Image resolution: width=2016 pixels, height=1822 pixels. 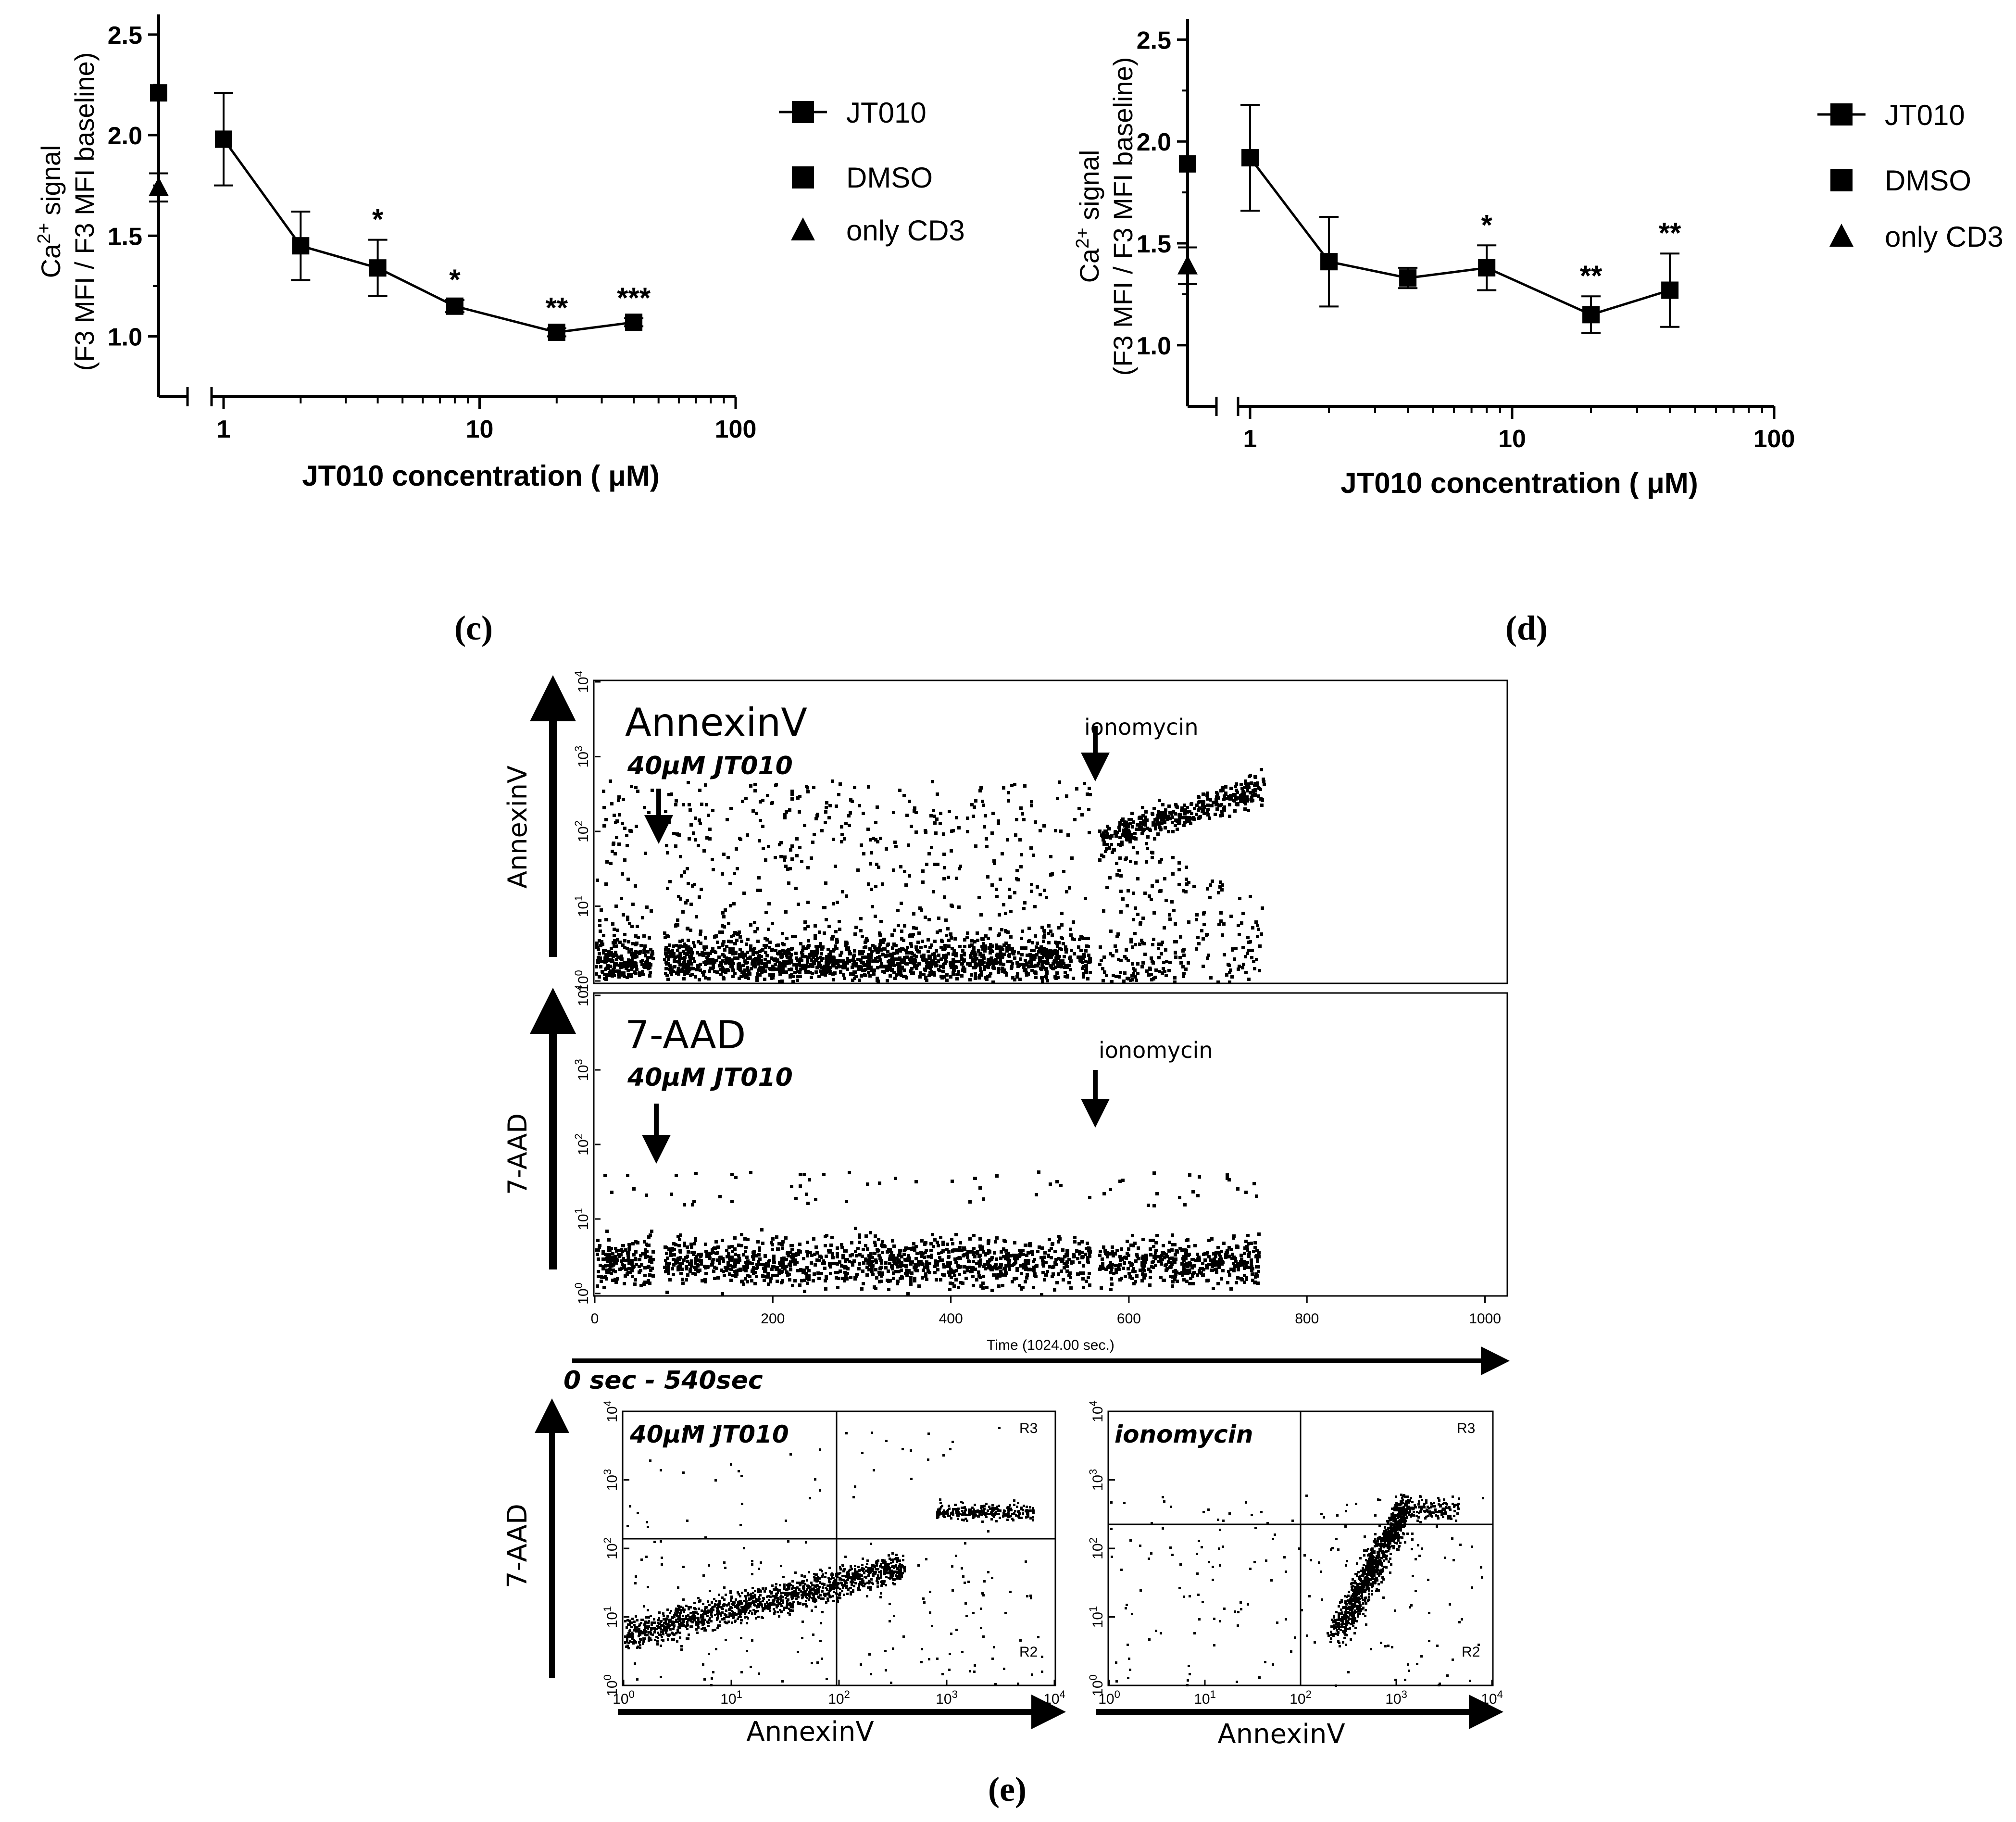 I want to click on legend-c-onlycd3-marker, so click(x=803, y=228).